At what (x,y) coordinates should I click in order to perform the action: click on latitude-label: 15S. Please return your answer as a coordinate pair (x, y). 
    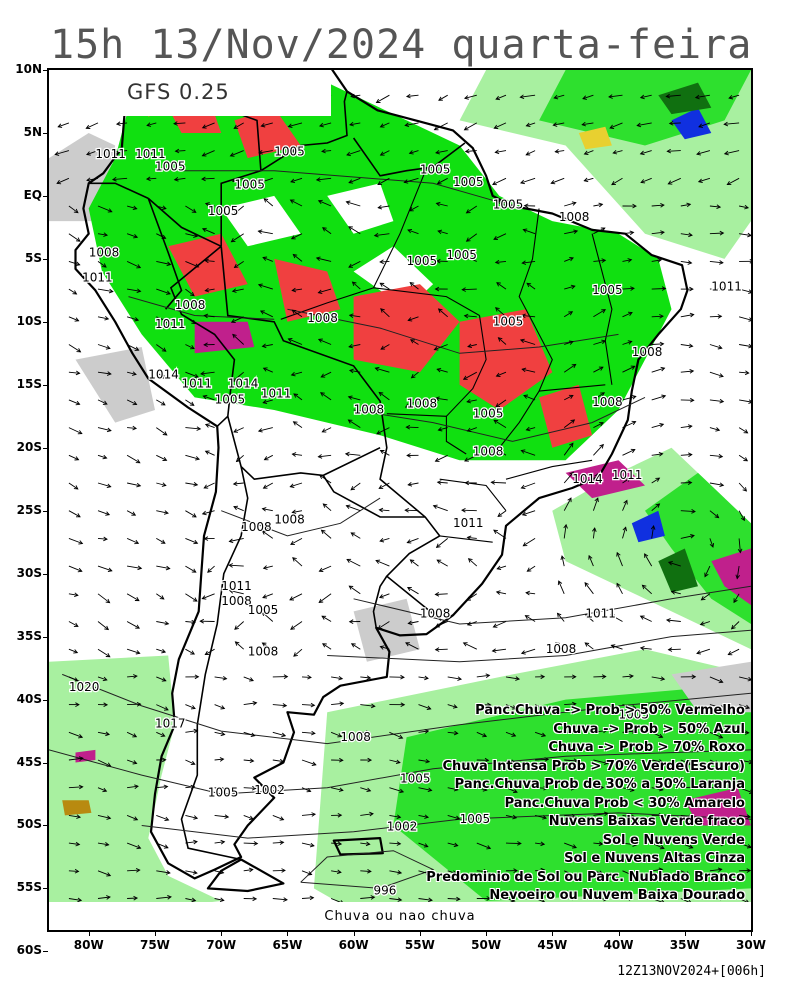
    Looking at the image, I should click on (29, 383).